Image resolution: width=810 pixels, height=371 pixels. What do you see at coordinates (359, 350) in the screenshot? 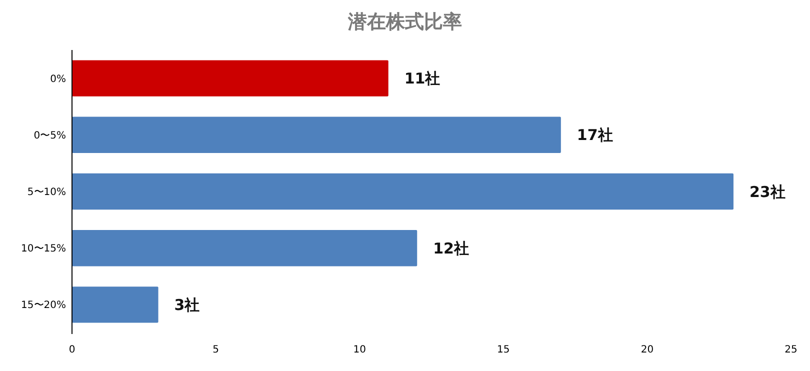
I see `x-tick-label: 10` at bounding box center [359, 350].